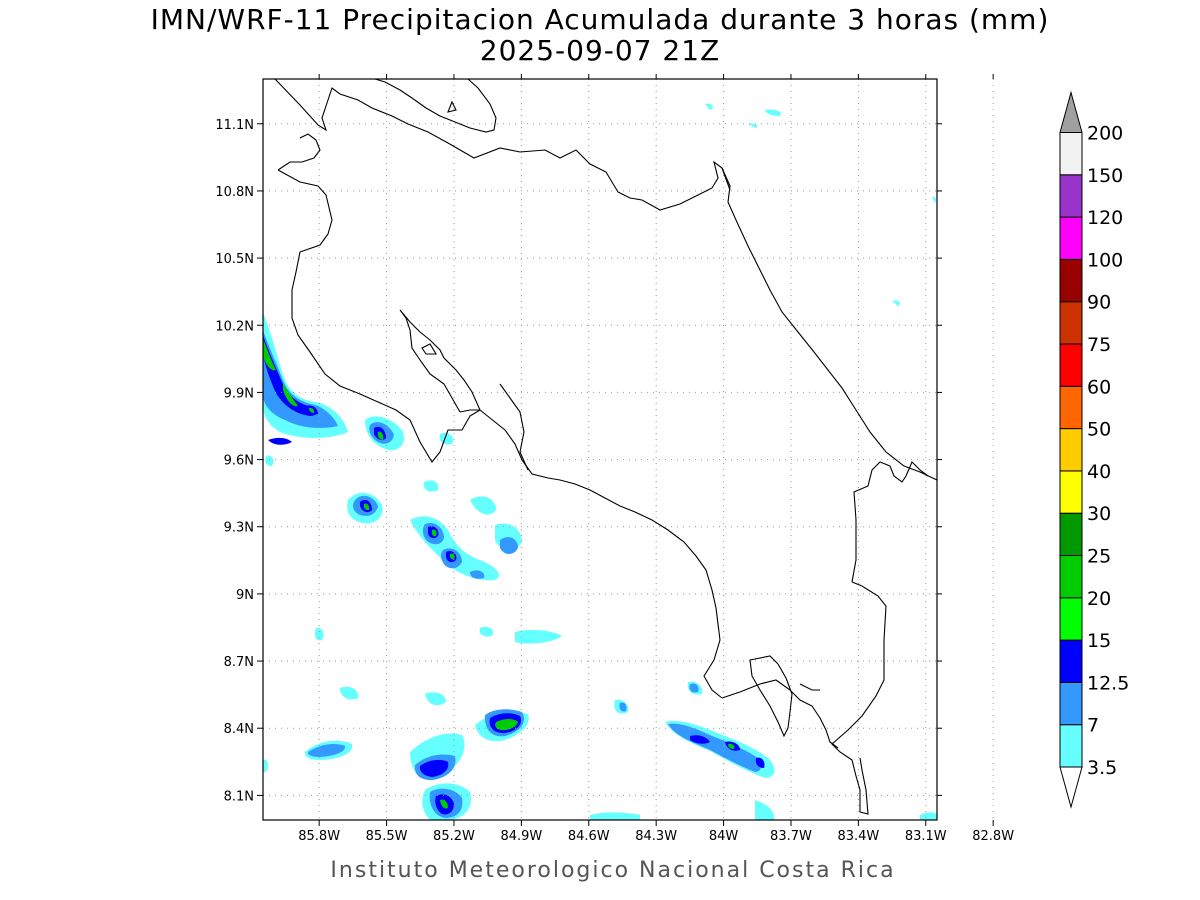  What do you see at coordinates (239, 393) in the screenshot?
I see `lat-tick-label: 9.9N` at bounding box center [239, 393].